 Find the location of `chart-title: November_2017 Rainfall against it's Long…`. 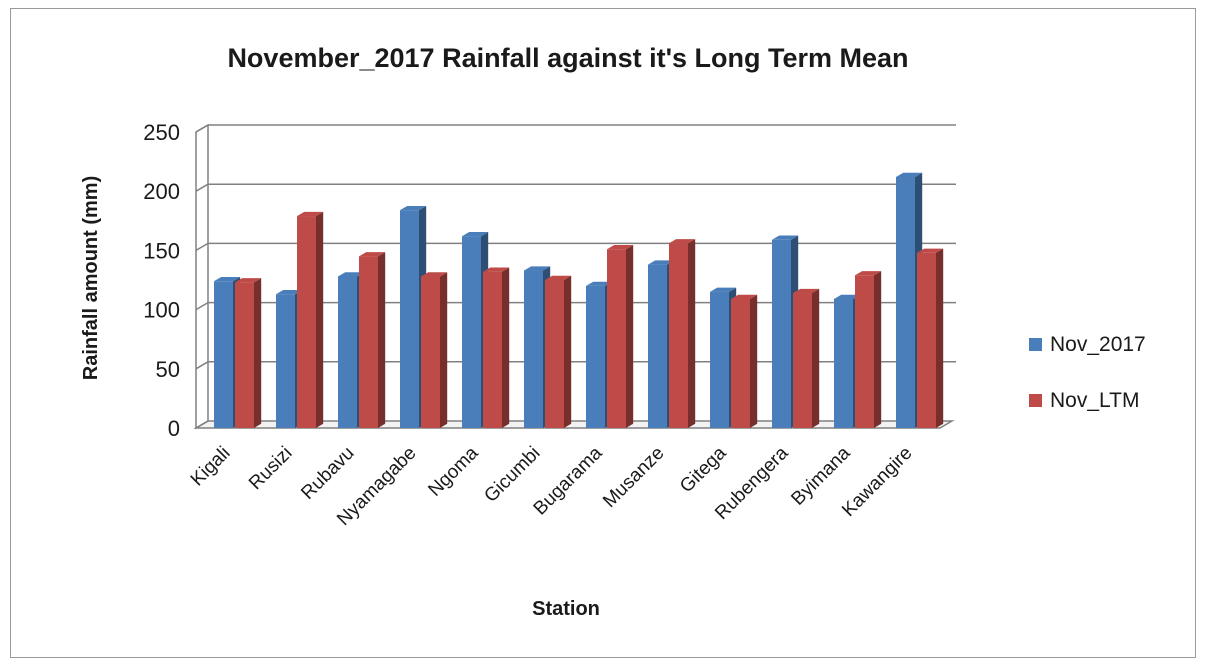

chart-title: November_2017 Rainfall against it's Long… is located at coordinates (567, 58).